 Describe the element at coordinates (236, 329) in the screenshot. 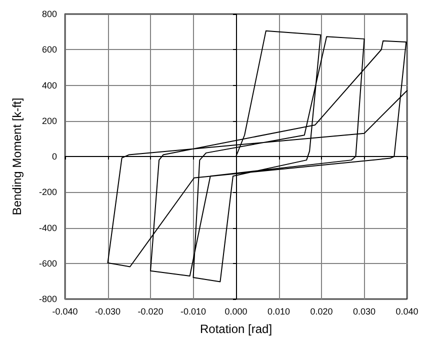

I see `x-axis-title: Rotation [rad]` at that location.